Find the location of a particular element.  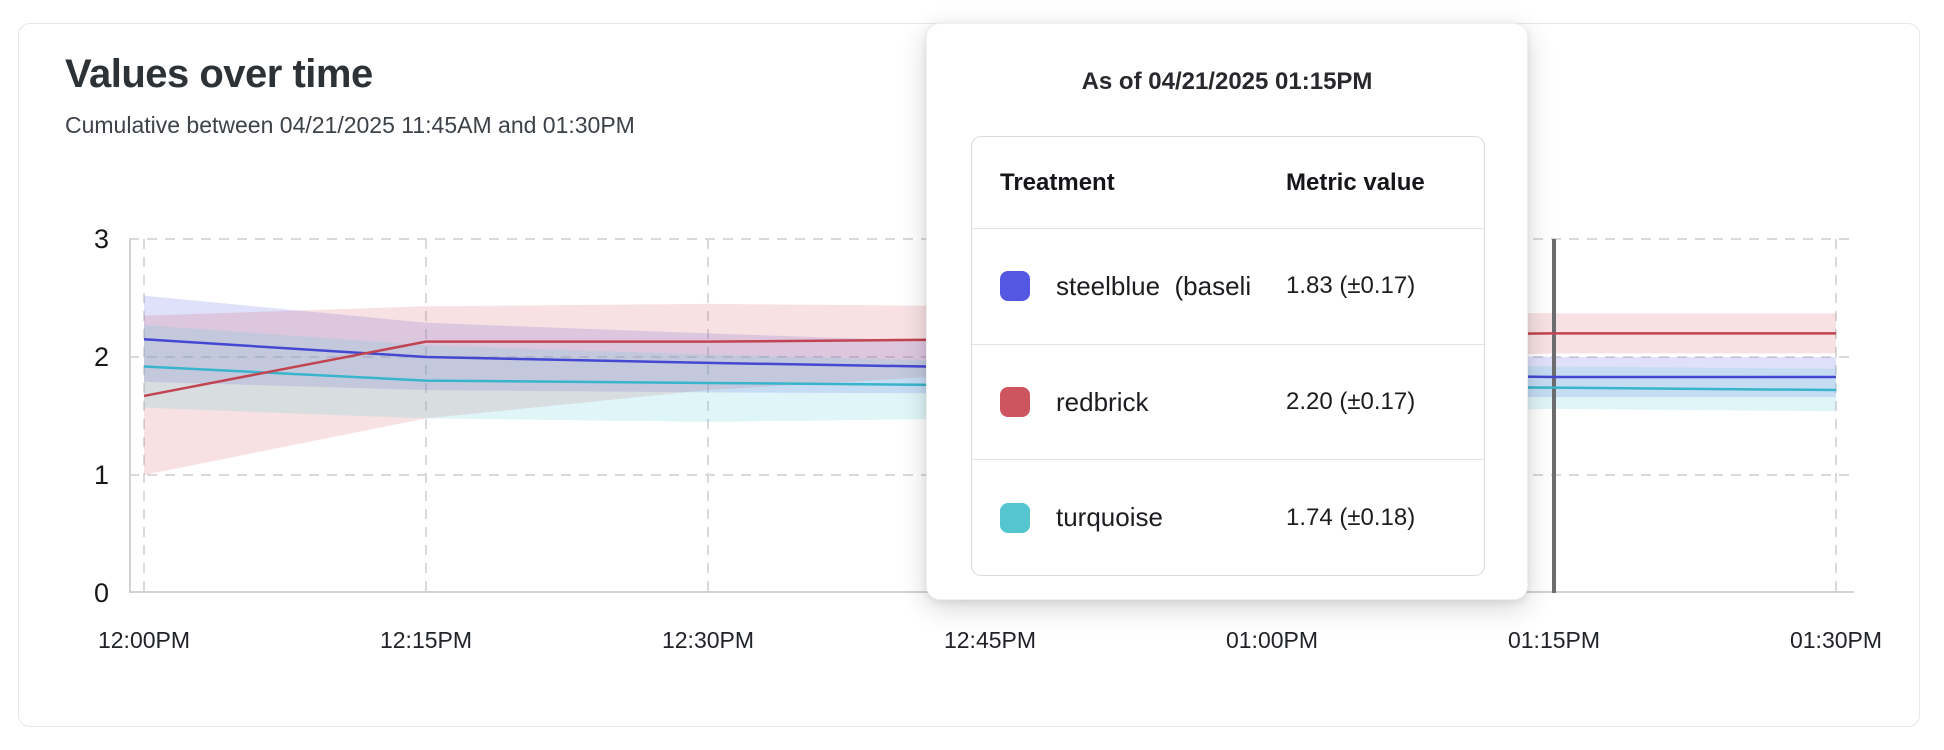

x-tick-label-01:30PM: 01:30PM is located at coordinates (1836, 640).